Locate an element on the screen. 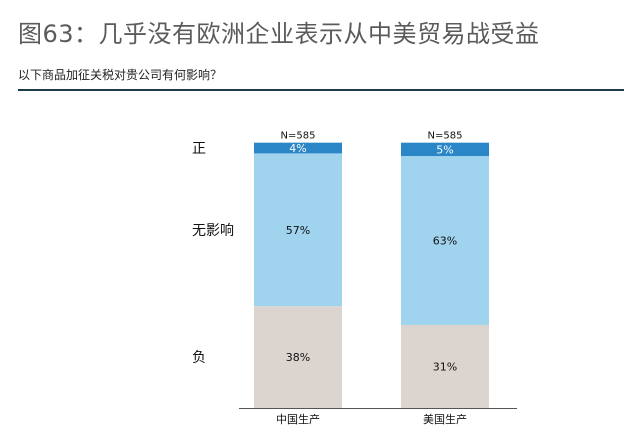 The height and width of the screenshot is (441, 624). series-label: 无影响 is located at coordinates (213, 231).